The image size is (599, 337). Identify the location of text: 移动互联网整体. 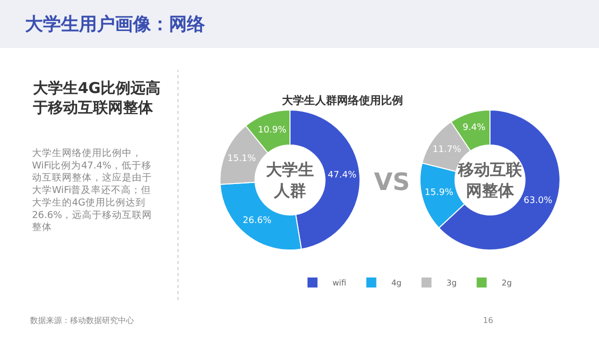
(490, 180).